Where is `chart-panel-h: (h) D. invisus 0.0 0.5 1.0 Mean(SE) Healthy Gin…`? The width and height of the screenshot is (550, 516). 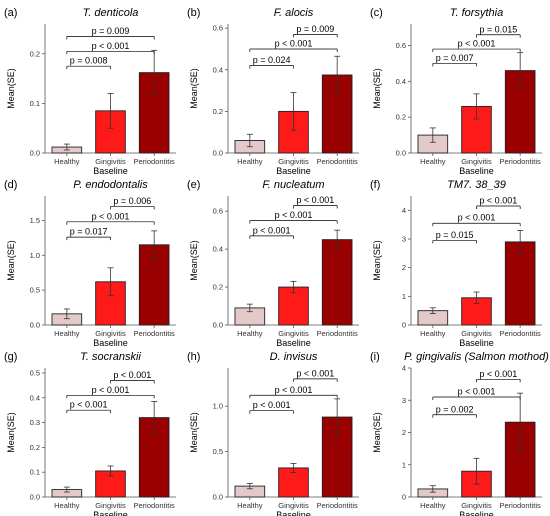 chart-panel-h: (h) D. invisus 0.0 0.5 1.0 Mean(SE) Healthy Gin… is located at coordinates (273, 433).